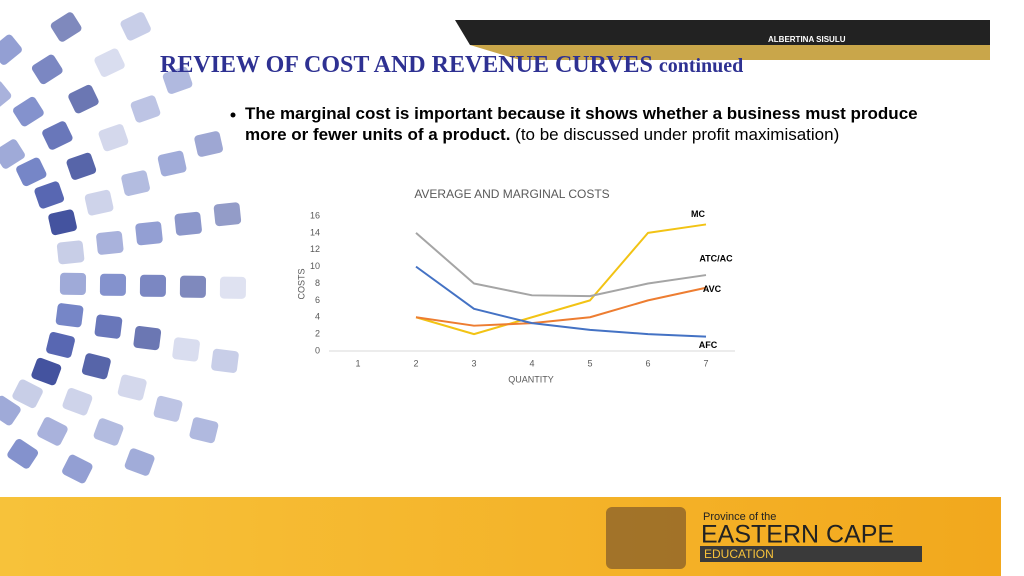 Image resolution: width=1024 pixels, height=576 pixels. Describe the element at coordinates (819, 49) in the screenshot. I see `logo-year: 2018` at that location.